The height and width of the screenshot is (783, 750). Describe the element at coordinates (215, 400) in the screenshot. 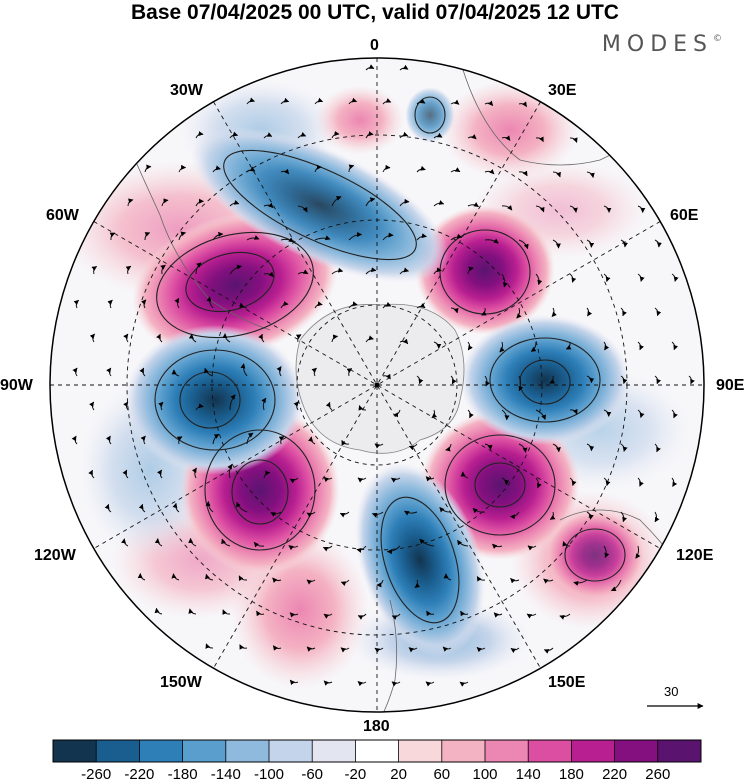

I see `negative-anomaly-95w` at that location.